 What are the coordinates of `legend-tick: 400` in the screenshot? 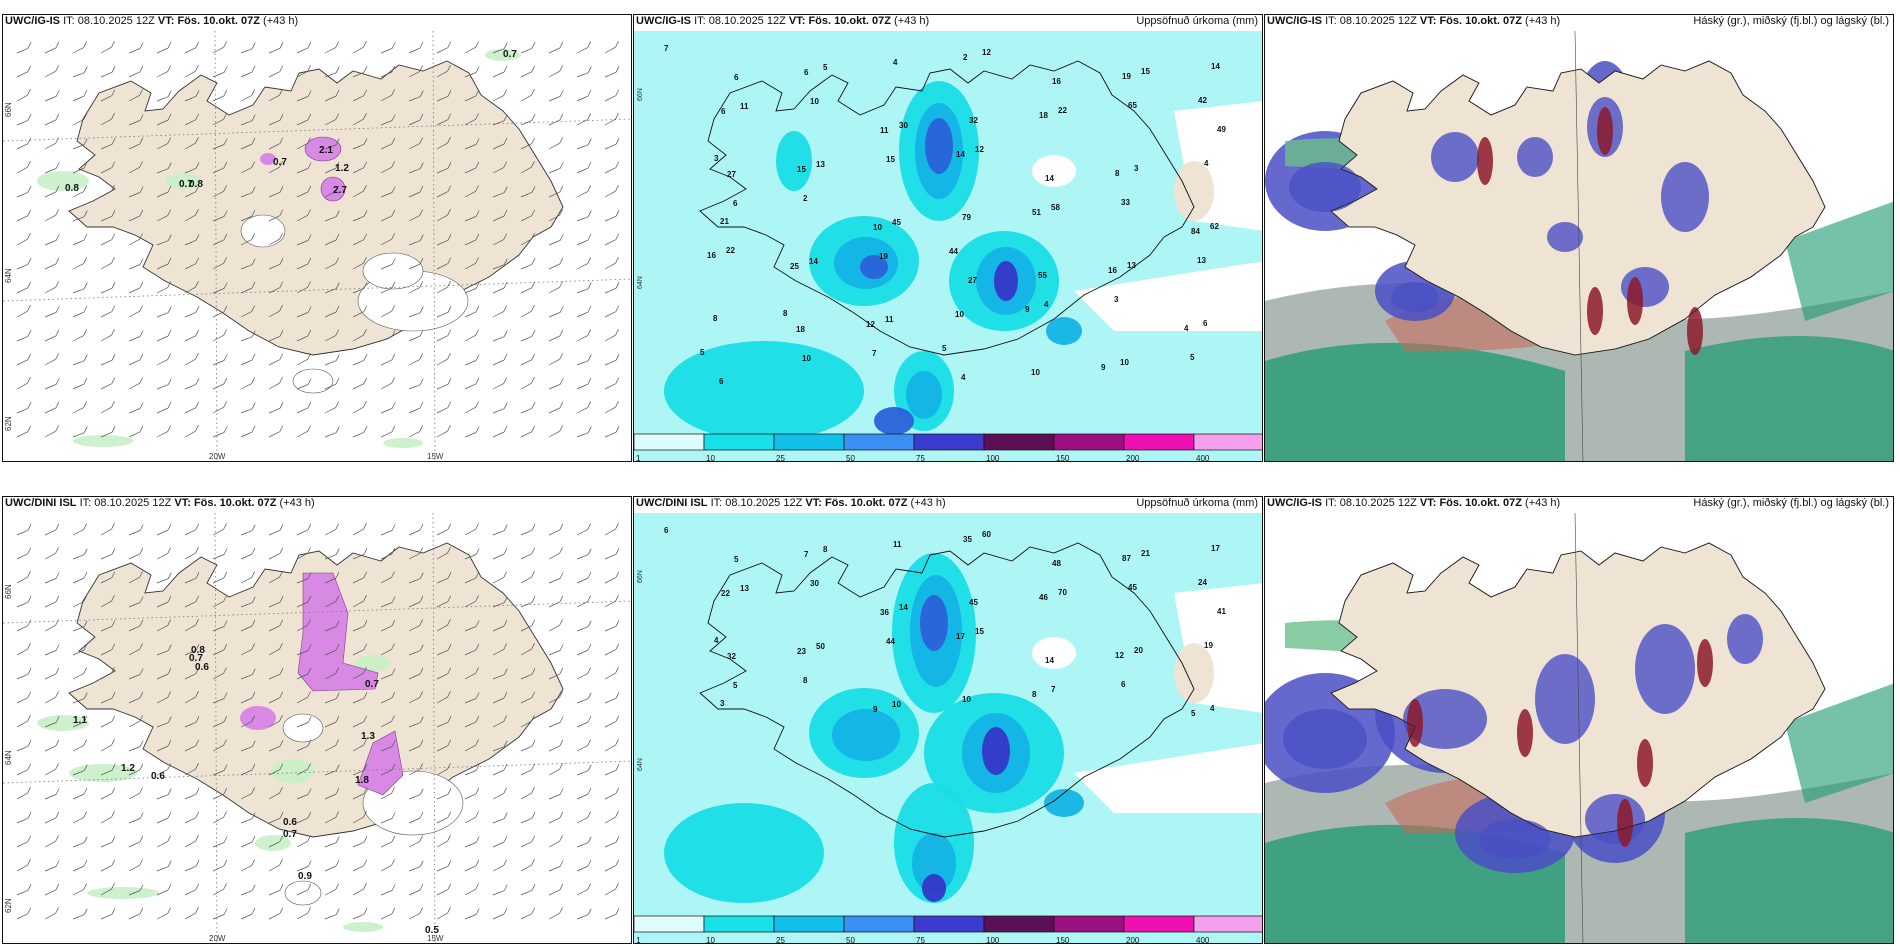 It's located at (1203, 458).